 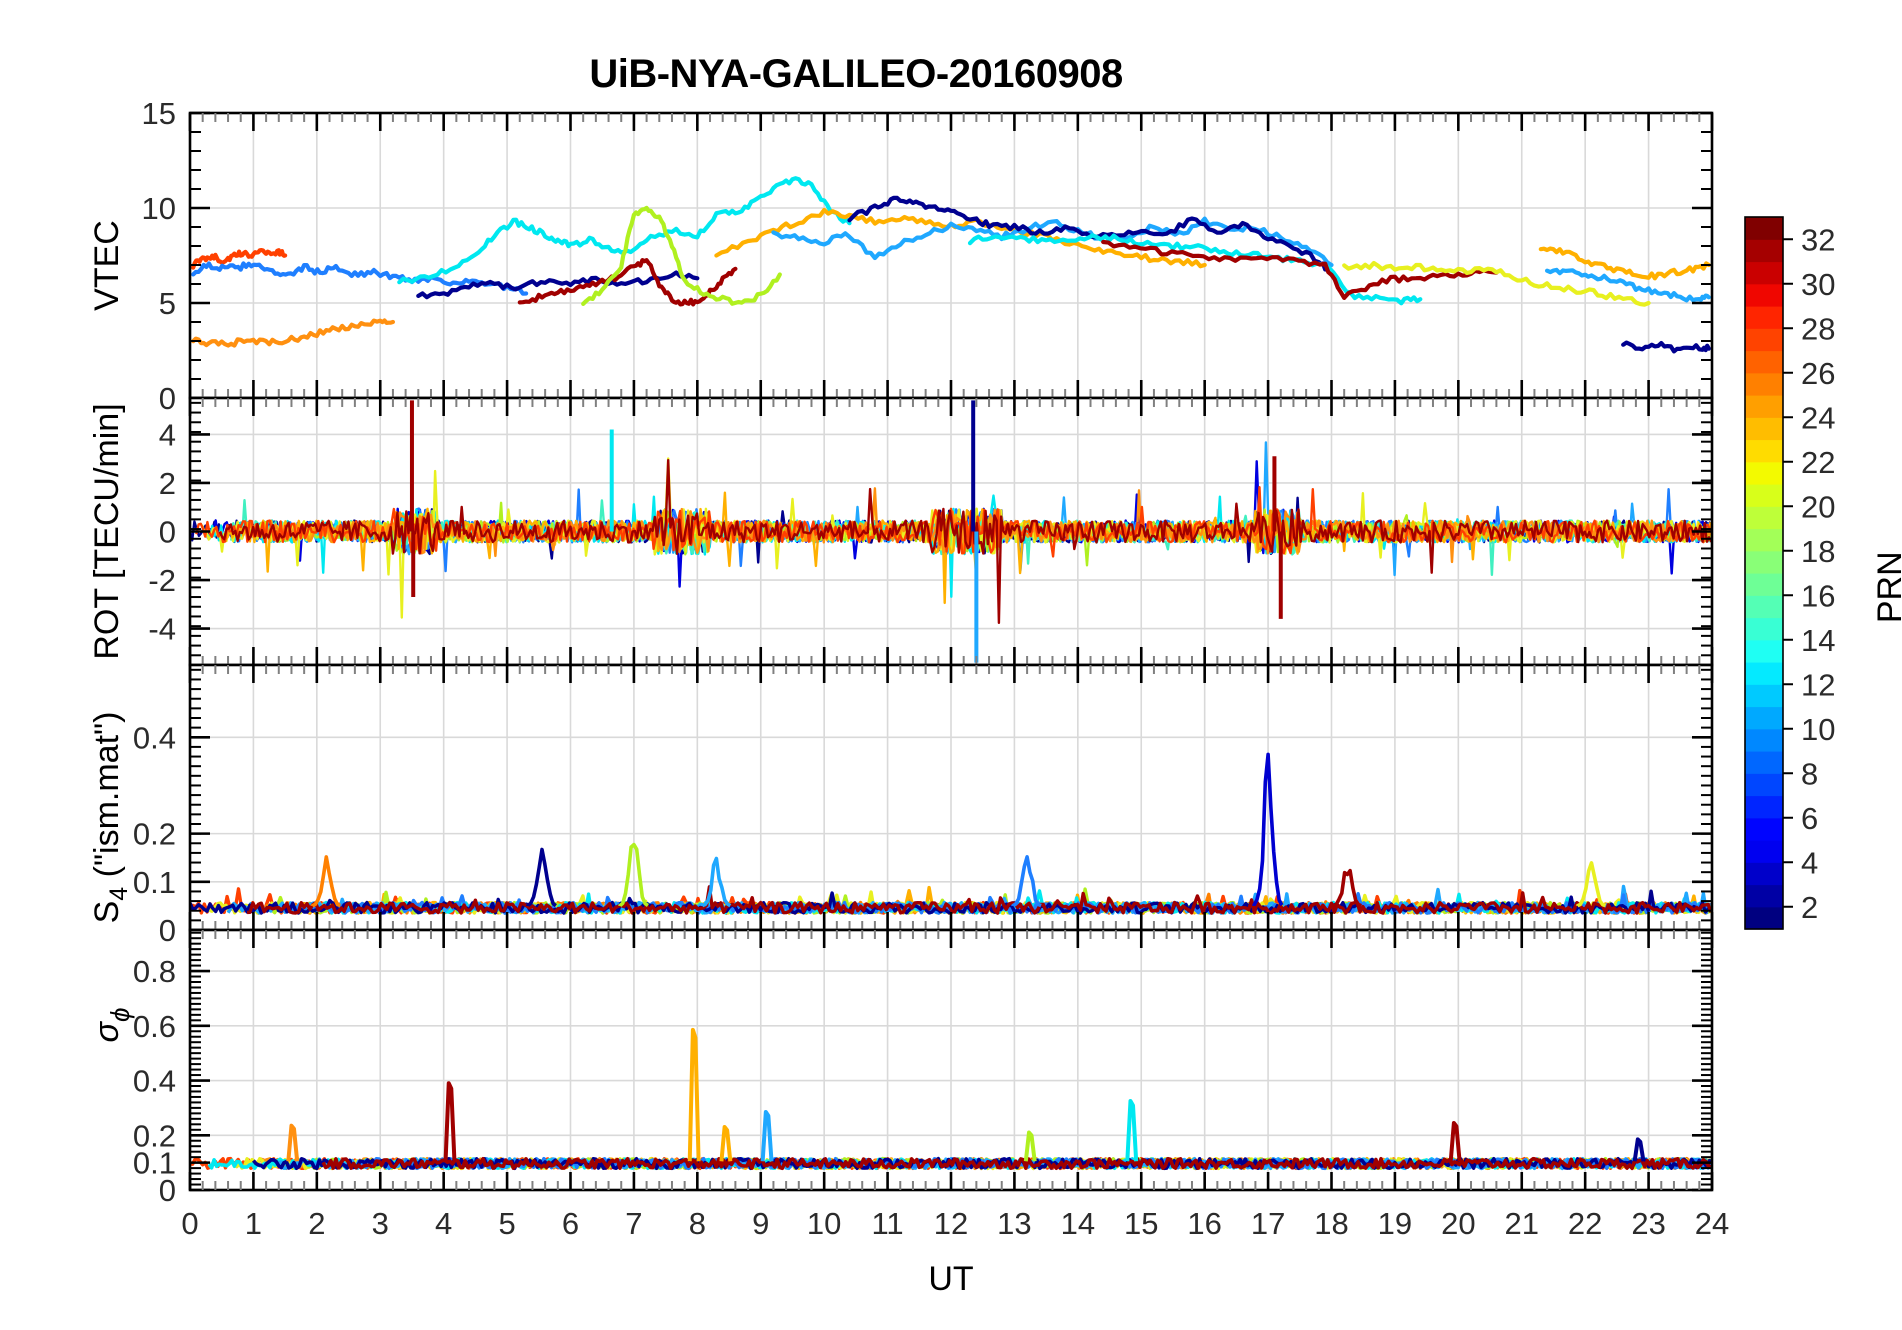 I want to click on y-tick-label: 4, so click(x=167, y=434).